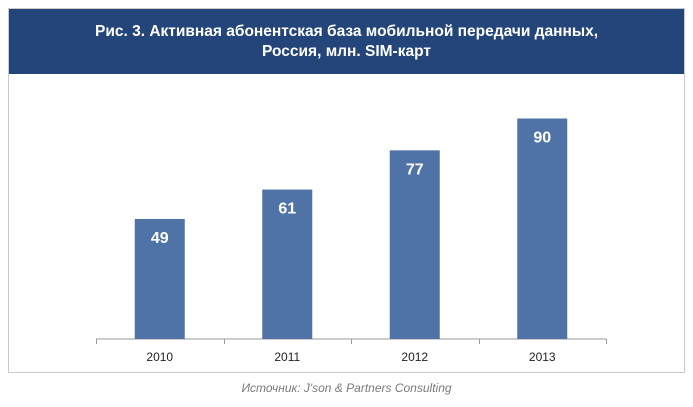  Describe the element at coordinates (542, 228) in the screenshot. I see `bar-2013` at that location.